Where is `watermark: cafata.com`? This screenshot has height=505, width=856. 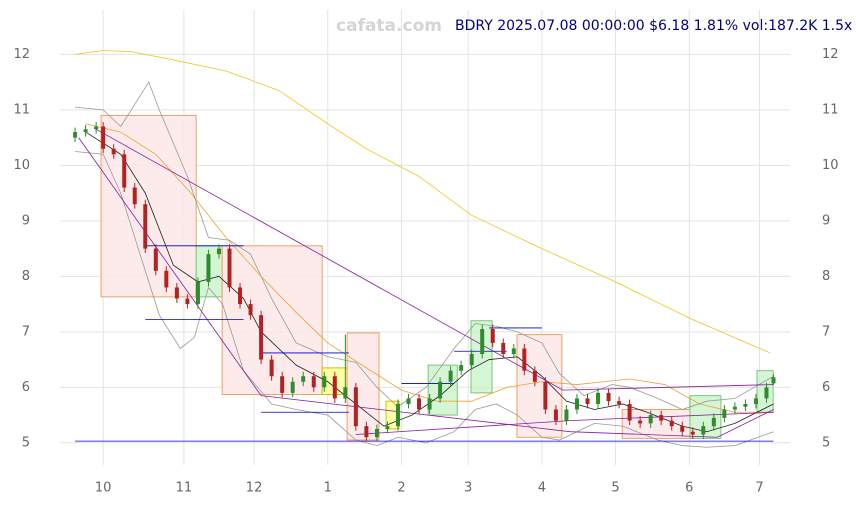 watermark: cafata.com is located at coordinates (389, 26).